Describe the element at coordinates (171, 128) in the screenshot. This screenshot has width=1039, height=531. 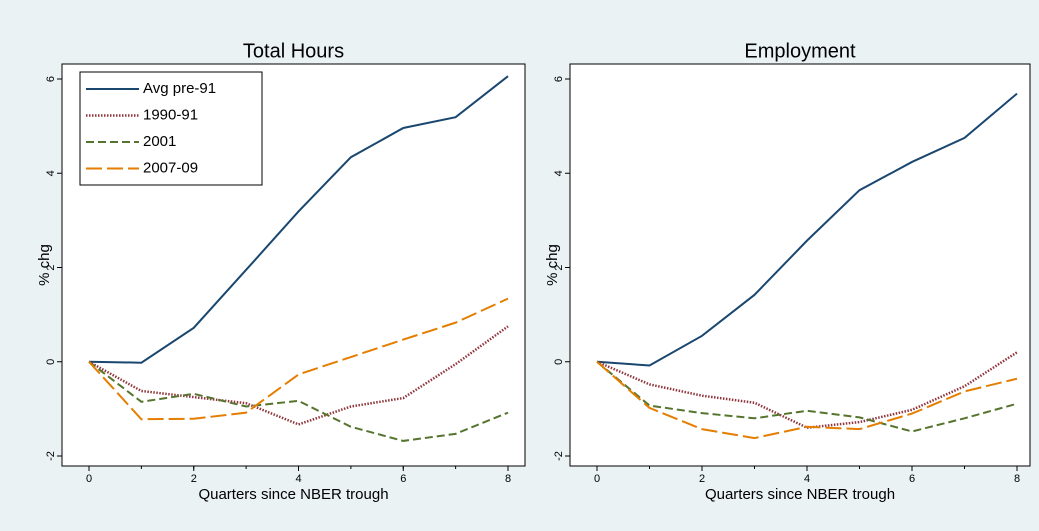
I see `legend-box` at that location.